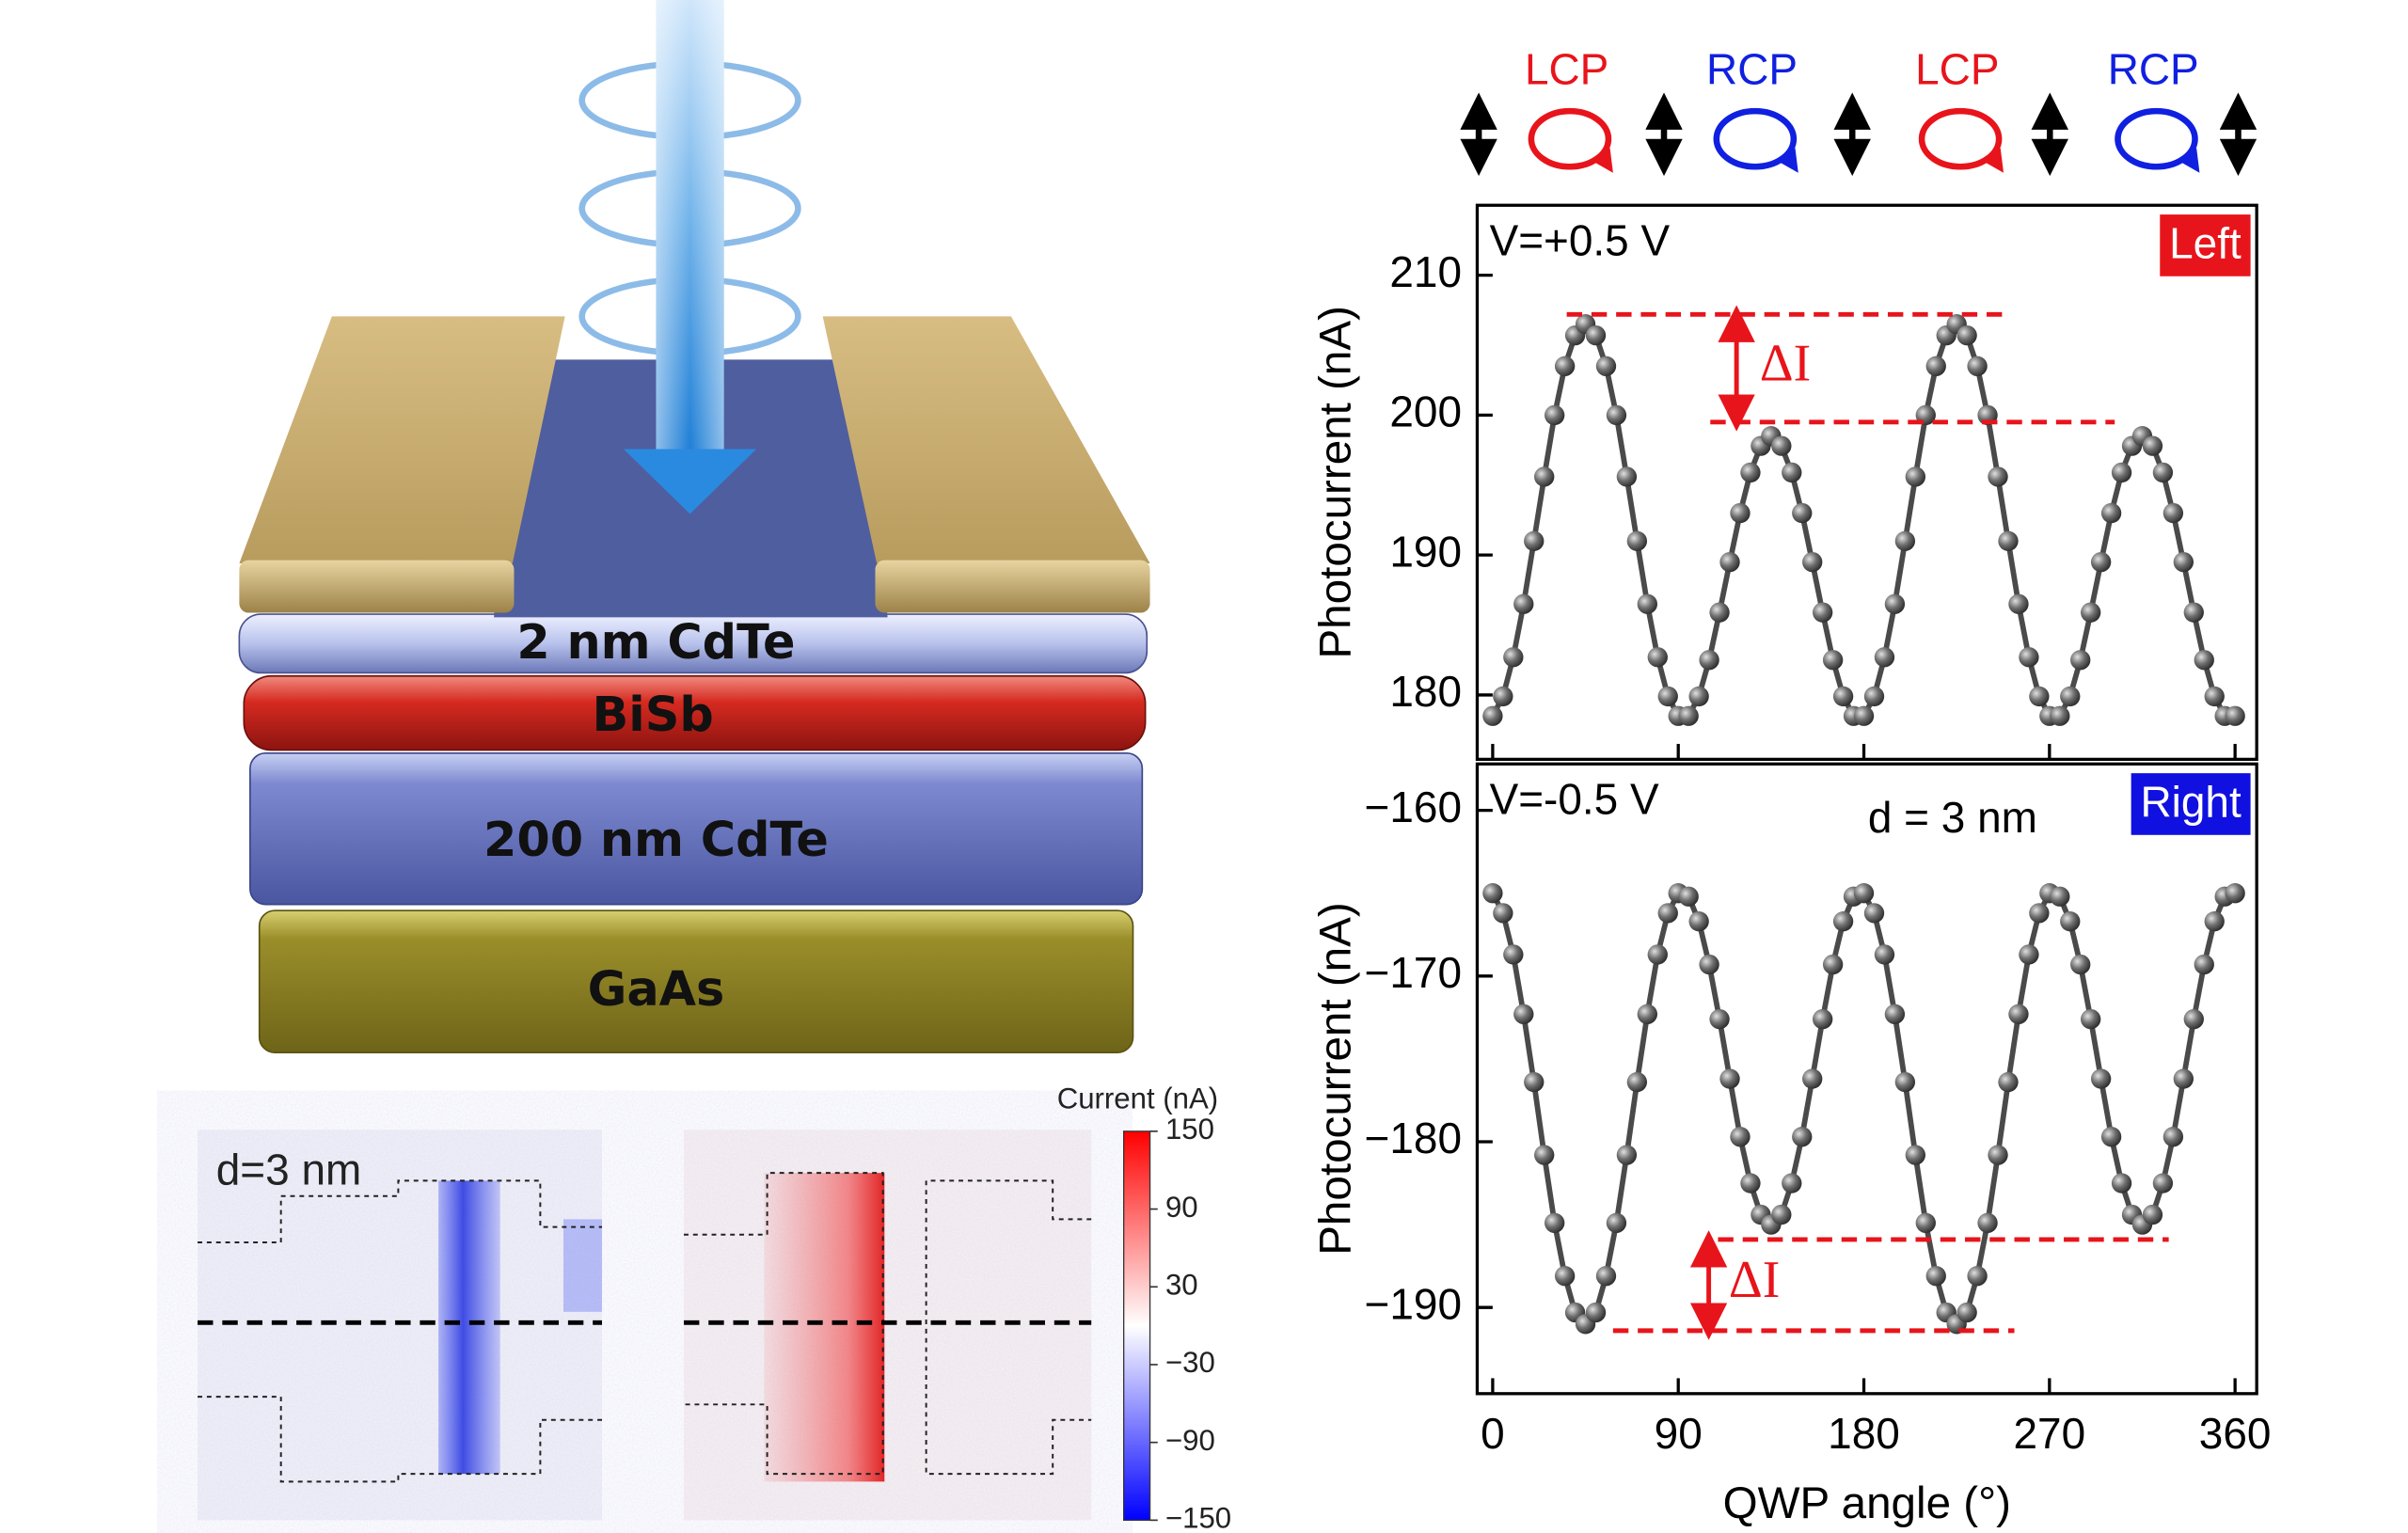 The height and width of the screenshot is (1533, 2408). I want to click on y-tick-label: 190, so click(1426, 551).